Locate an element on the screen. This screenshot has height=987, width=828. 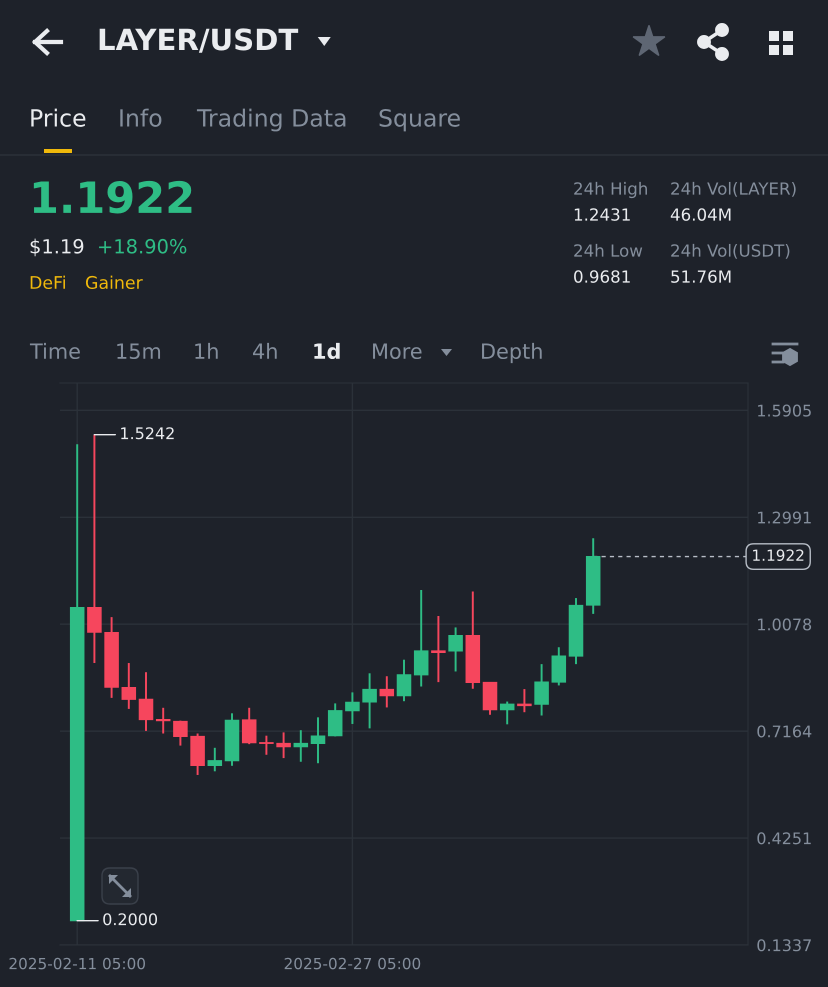
y-tick-label: 0.7164 is located at coordinates (784, 731).